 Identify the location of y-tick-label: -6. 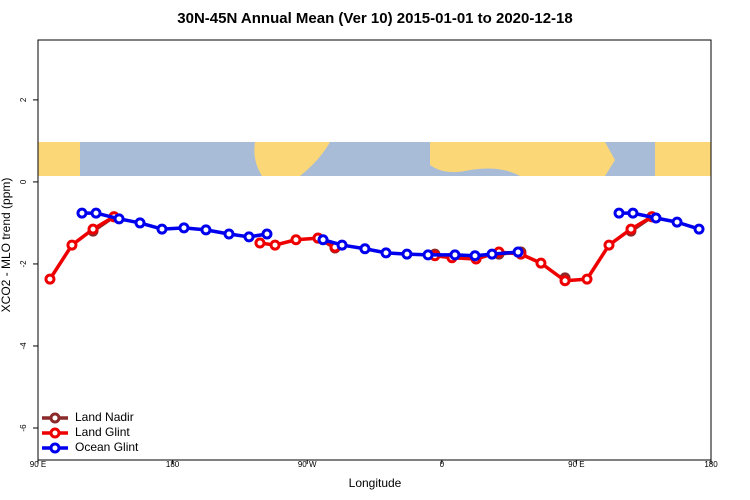
(23, 428).